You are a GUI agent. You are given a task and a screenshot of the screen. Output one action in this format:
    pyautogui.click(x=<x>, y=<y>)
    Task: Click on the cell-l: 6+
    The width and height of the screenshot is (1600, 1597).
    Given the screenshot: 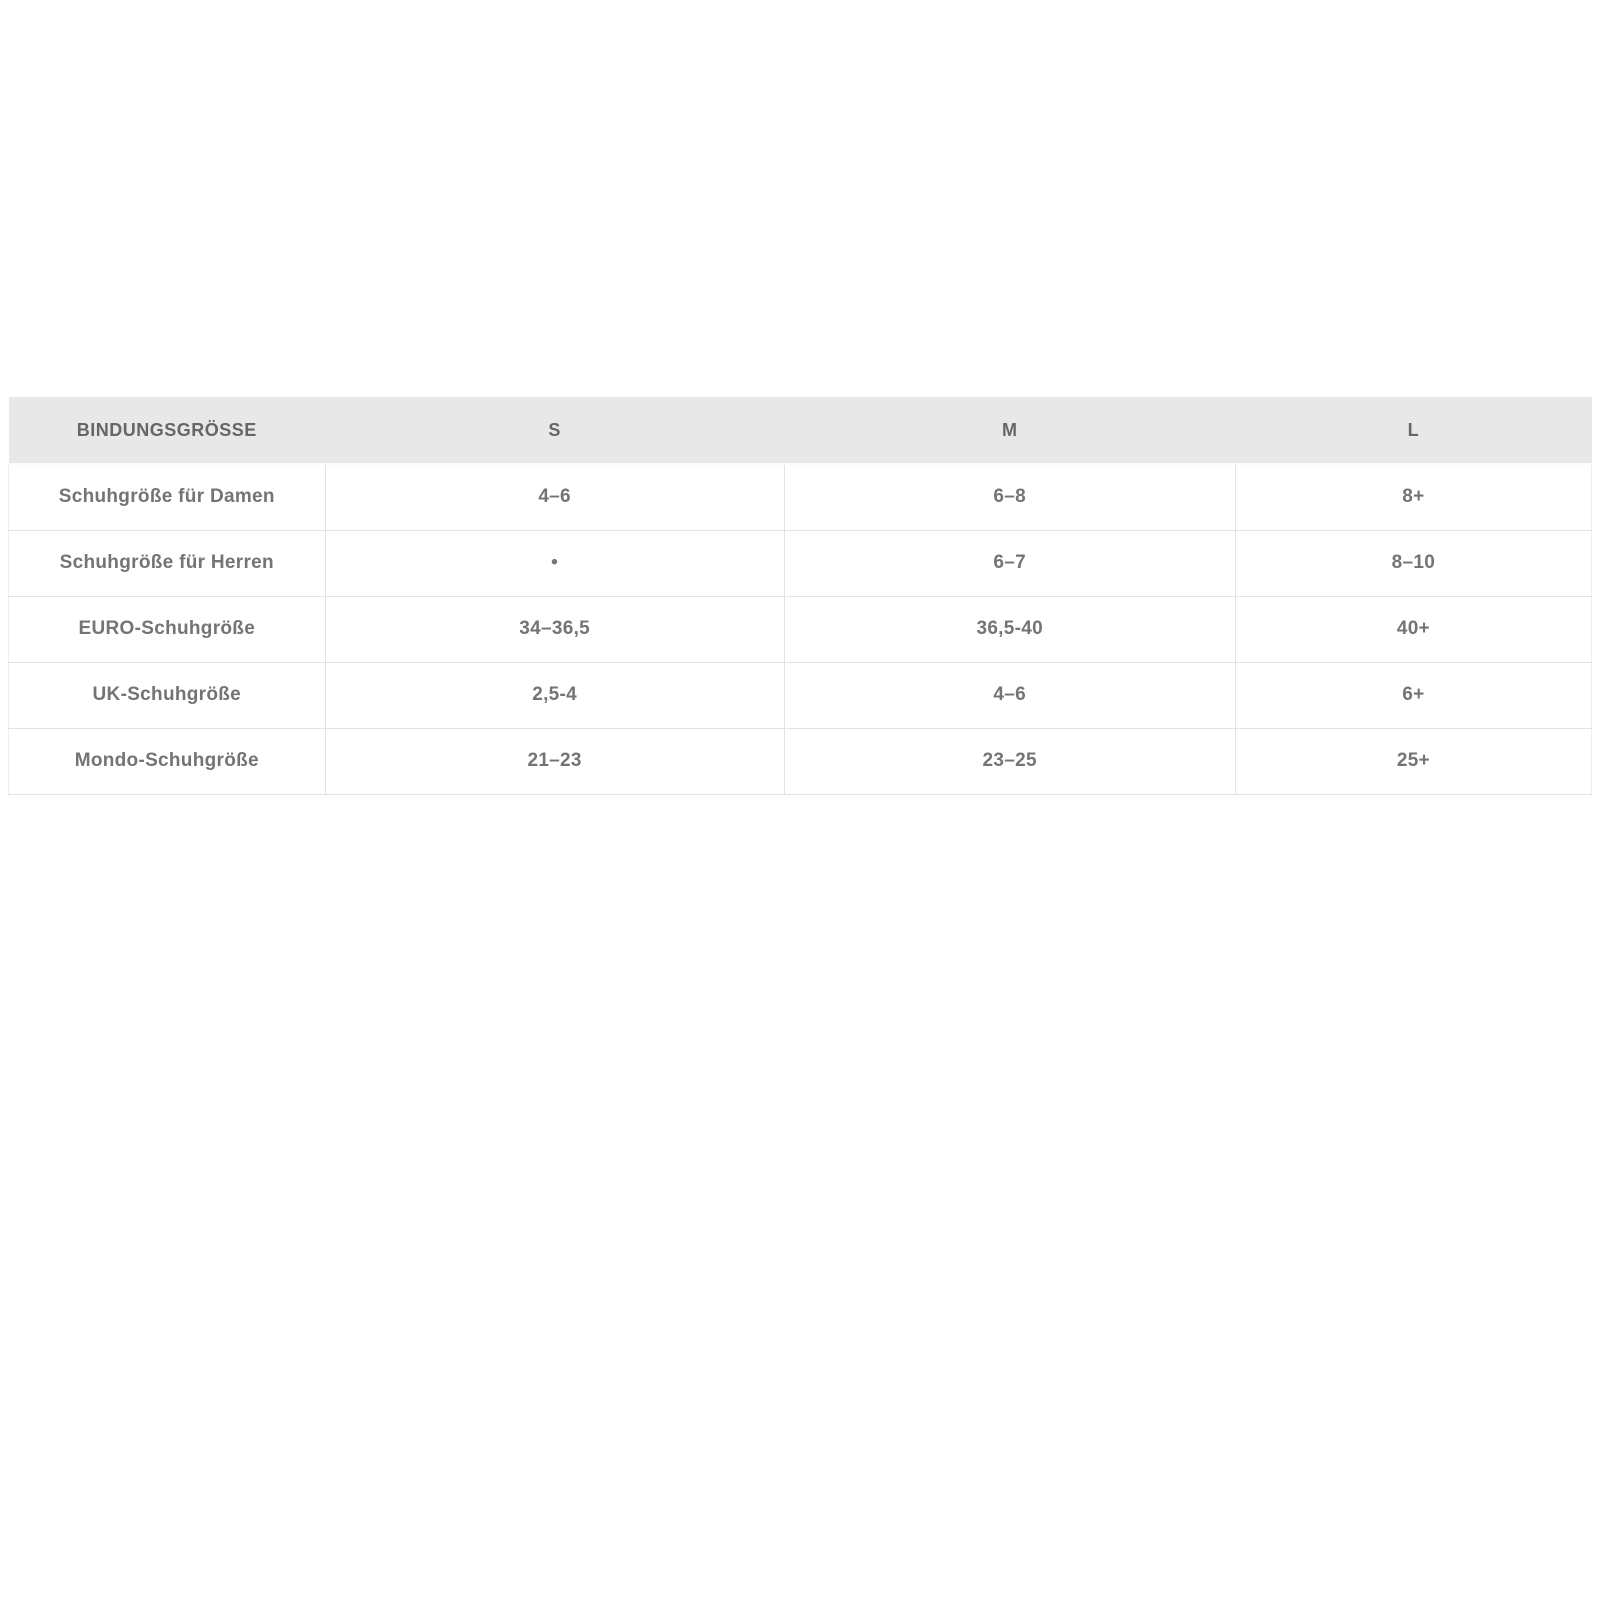 What is the action you would take?
    pyautogui.click(x=1414, y=695)
    